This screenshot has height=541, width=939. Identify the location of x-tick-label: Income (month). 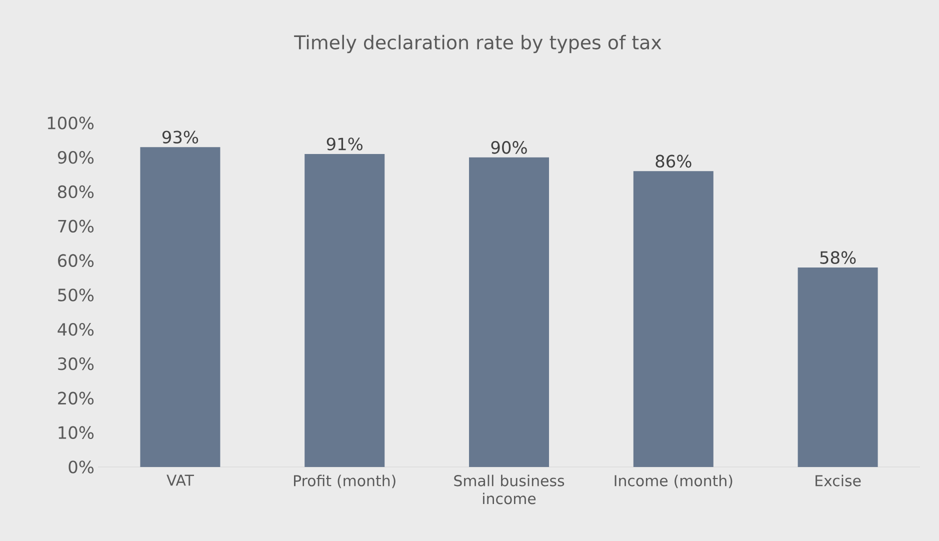
(673, 481).